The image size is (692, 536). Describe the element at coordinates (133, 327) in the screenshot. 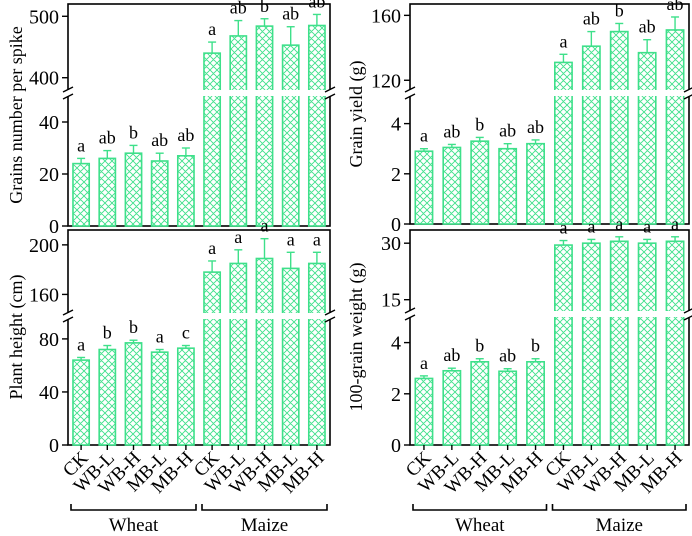

I see `sig-letter-height-2: b` at that location.